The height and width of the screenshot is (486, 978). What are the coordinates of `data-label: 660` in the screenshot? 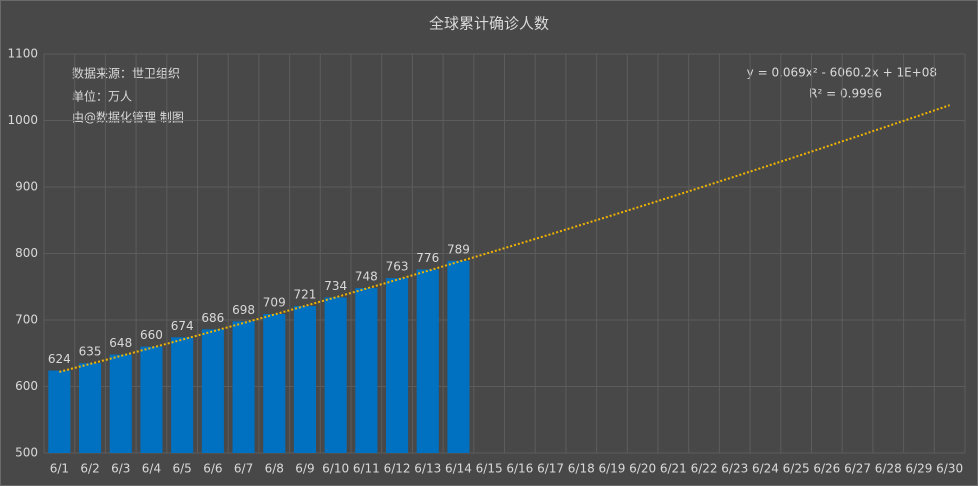 It's located at (151, 335).